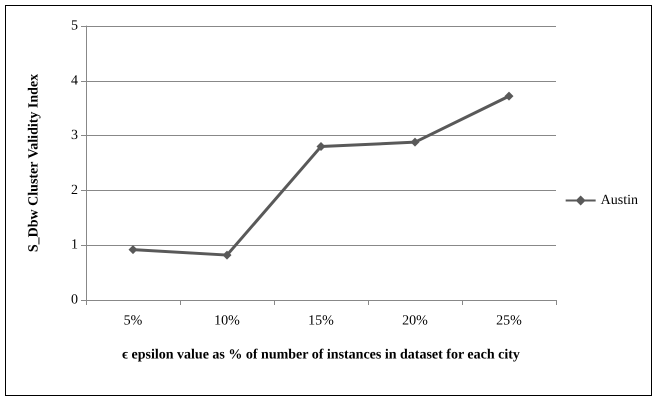  What do you see at coordinates (227, 321) in the screenshot?
I see `x-tick-label: 10%` at bounding box center [227, 321].